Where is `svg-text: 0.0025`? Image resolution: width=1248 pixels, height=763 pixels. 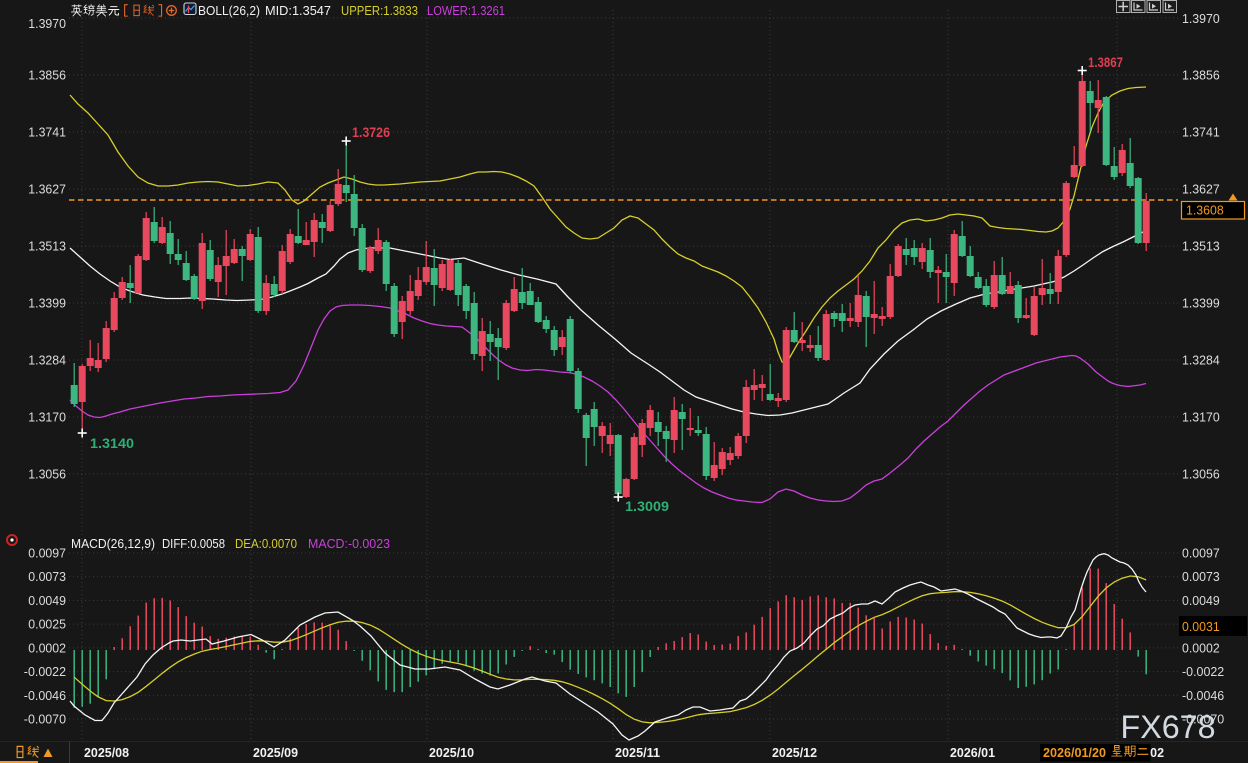
svg-text: 0.0025 is located at coordinates (47, 624).